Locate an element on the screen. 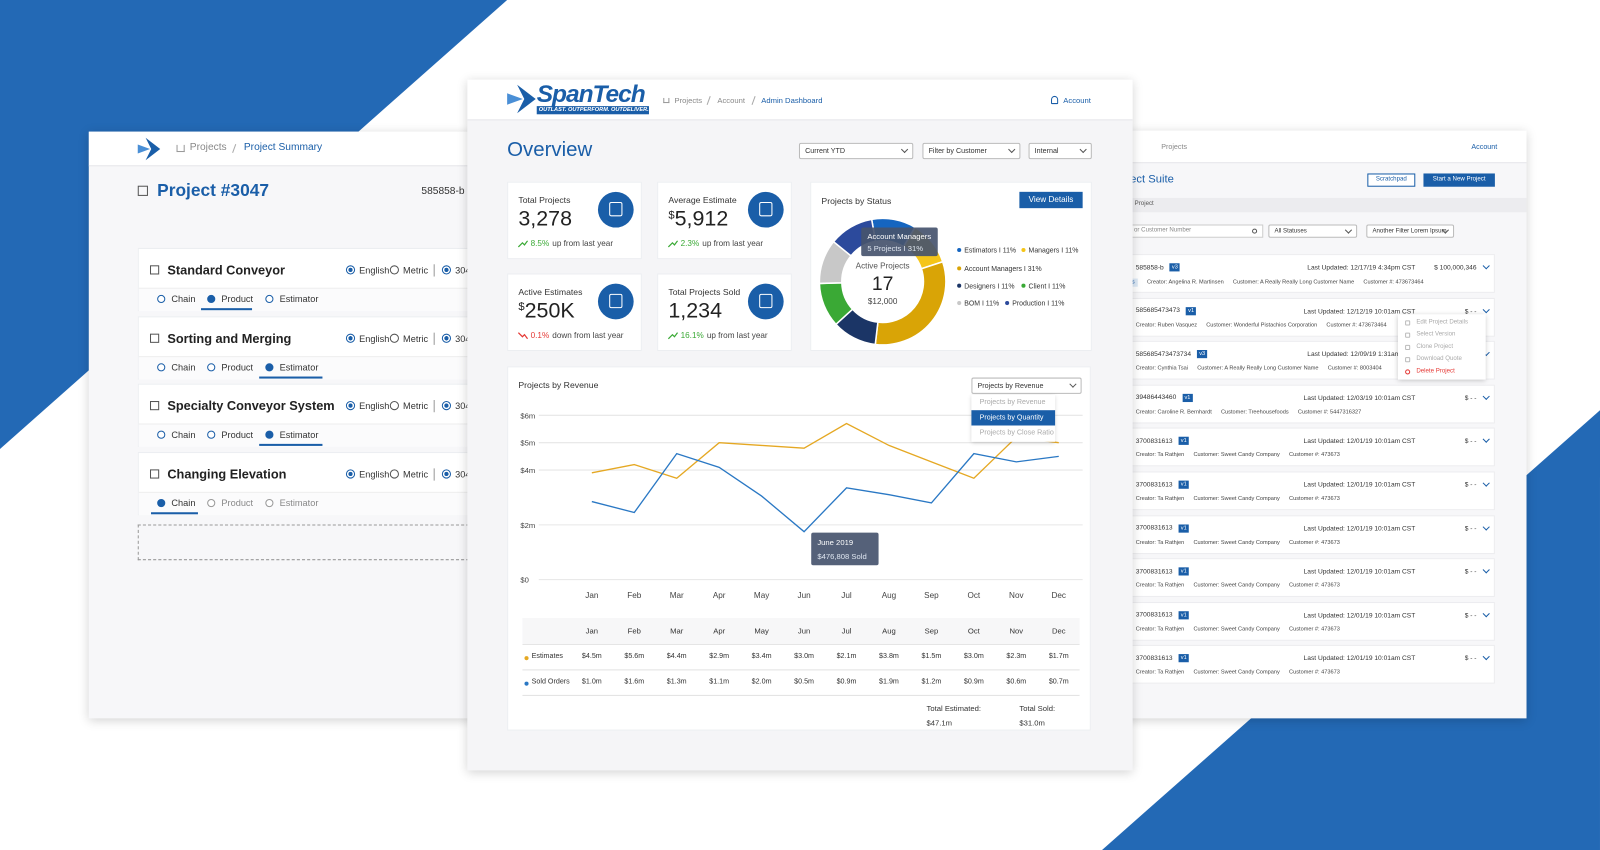  series-line is located at coordinates (825, 451).